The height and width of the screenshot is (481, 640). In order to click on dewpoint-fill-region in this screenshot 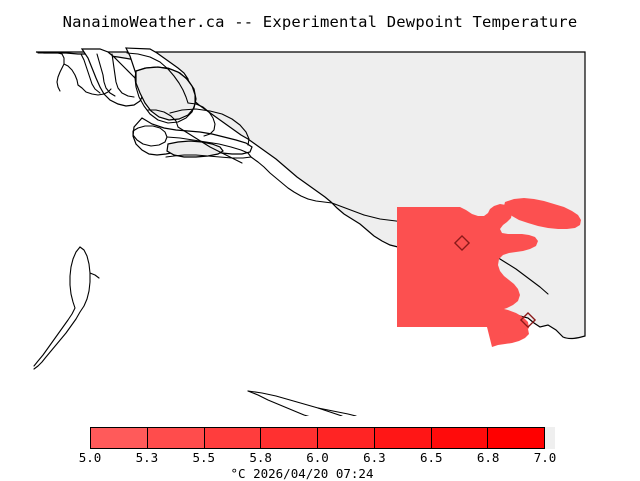, I will do `click(467, 275)`.